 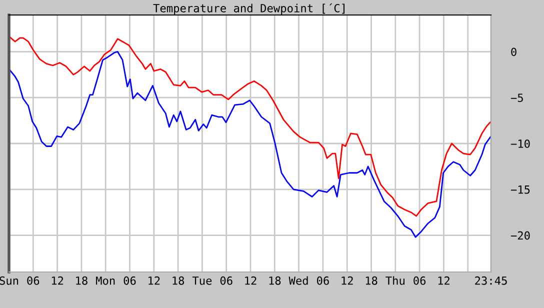 I want to click on y-tick-label: −10, so click(x=520, y=144).